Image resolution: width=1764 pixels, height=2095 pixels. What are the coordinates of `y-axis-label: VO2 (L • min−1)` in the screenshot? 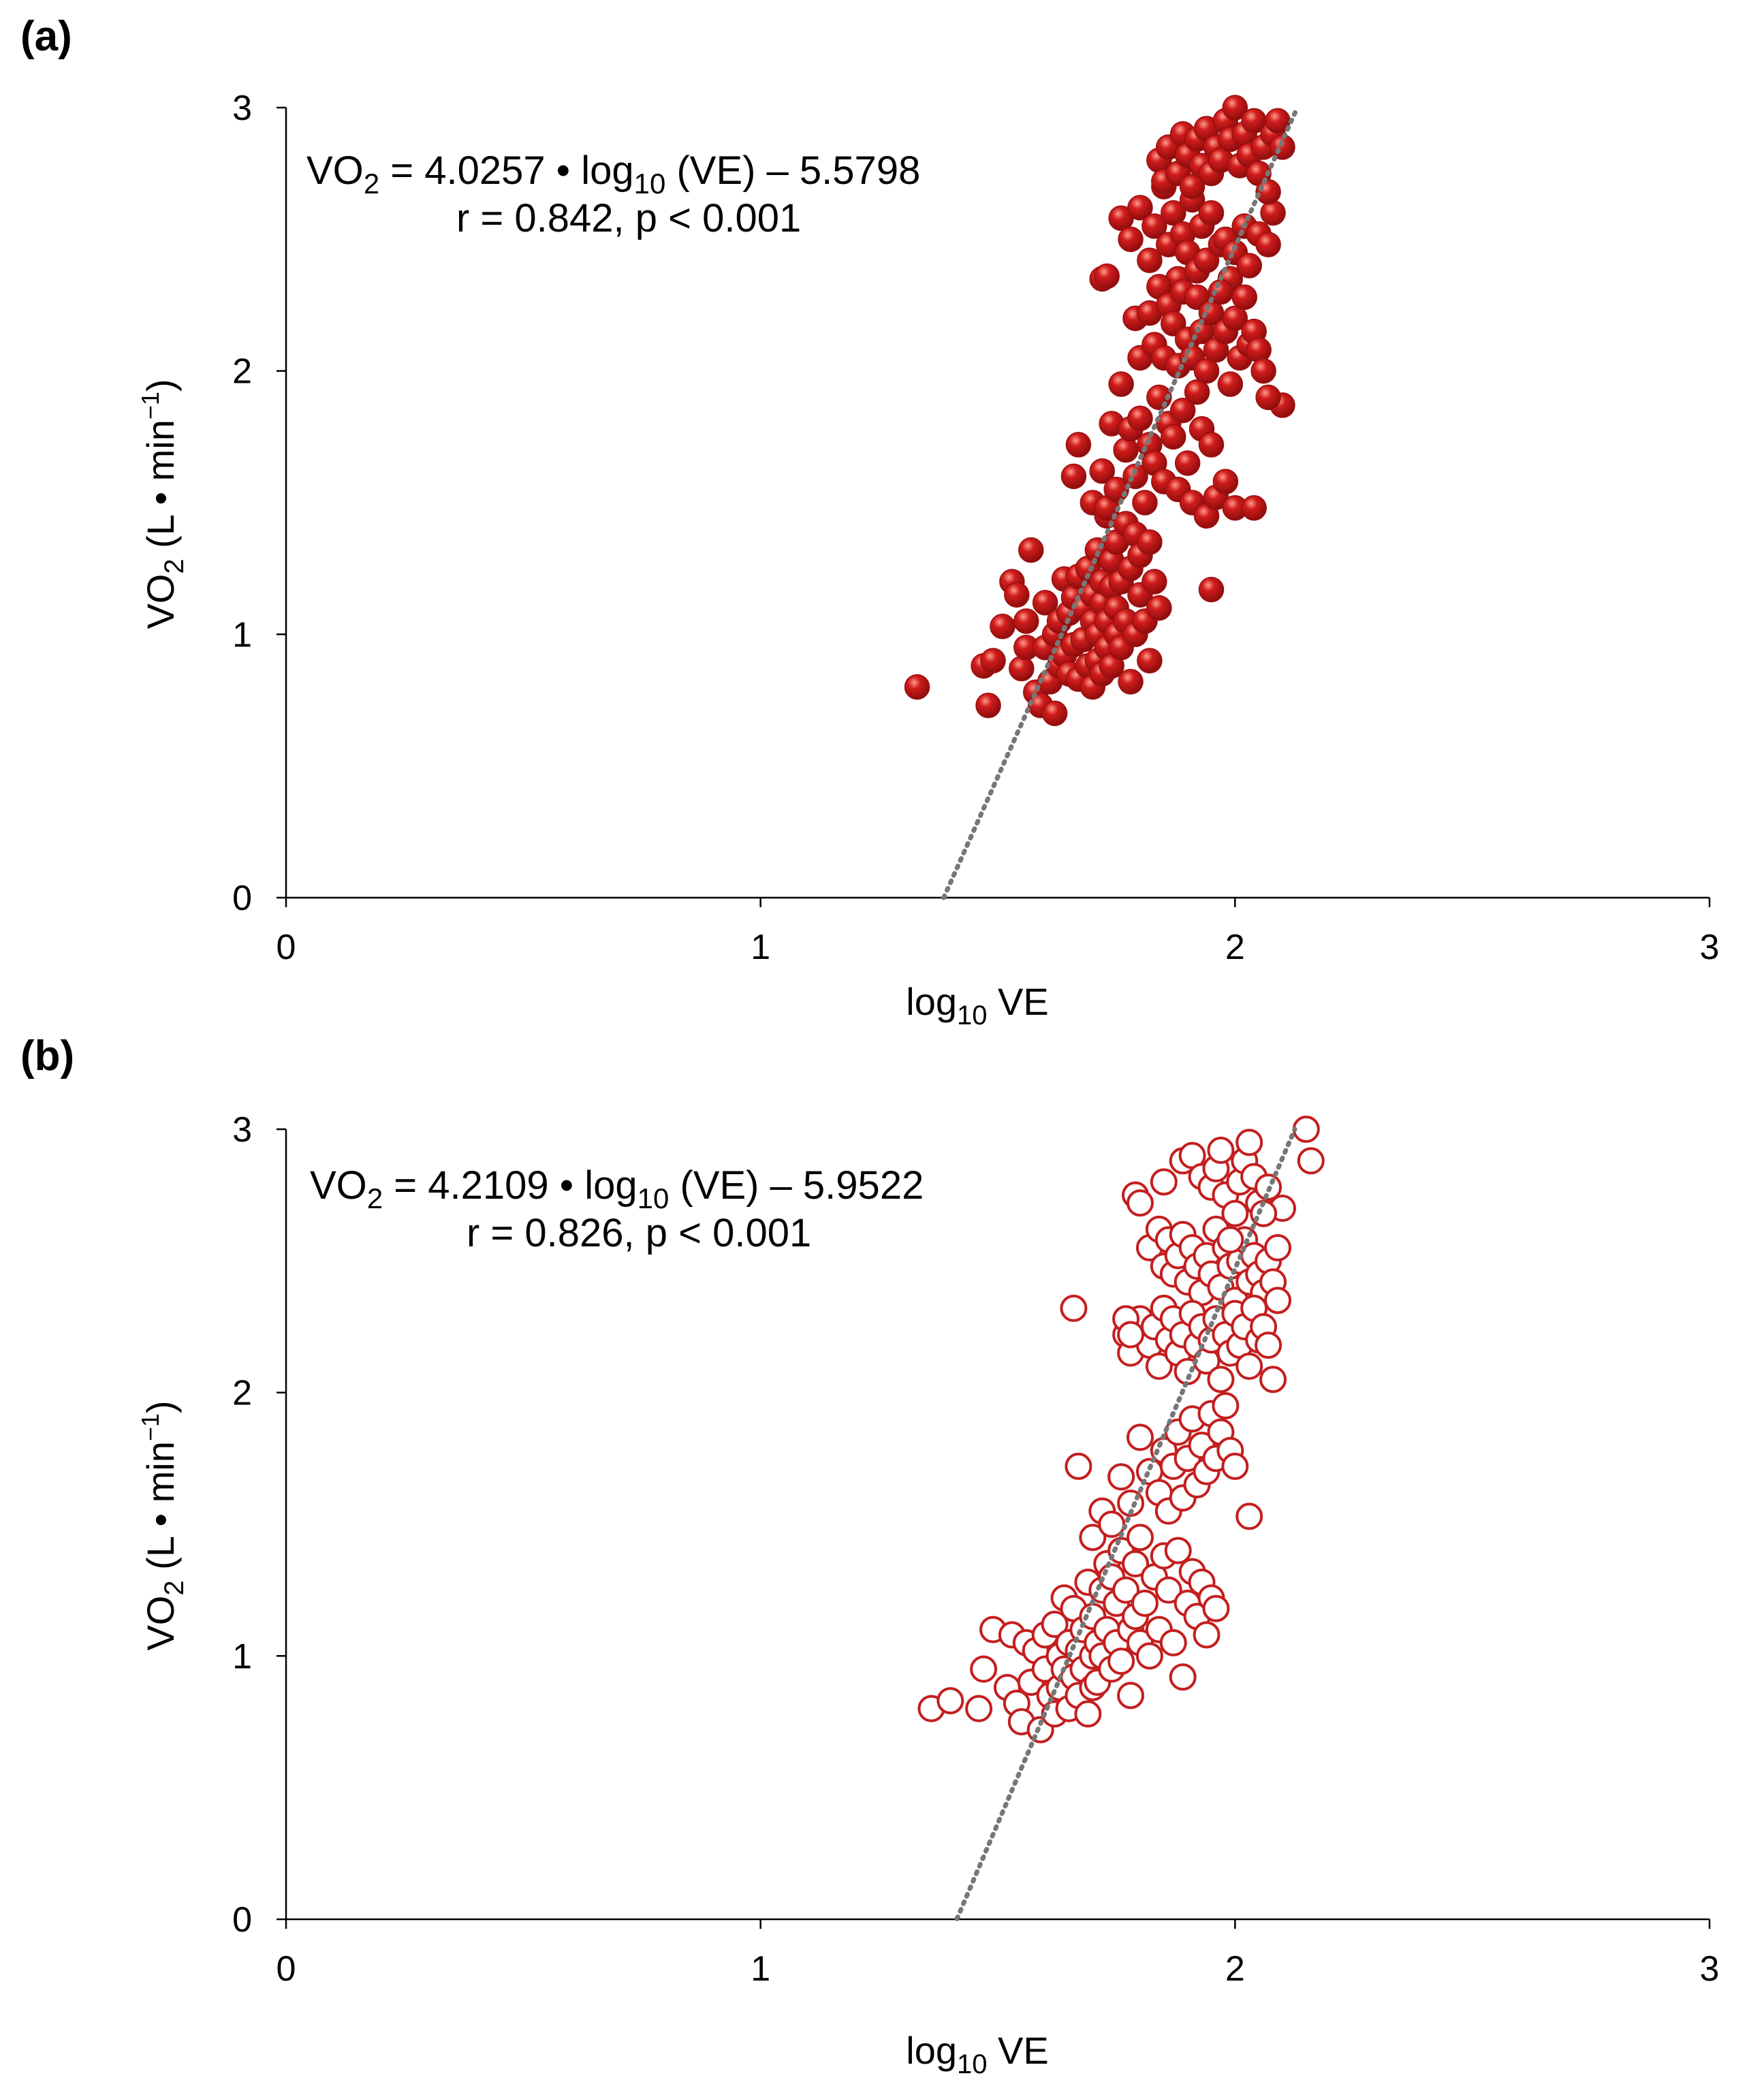 It's located at (162, 504).